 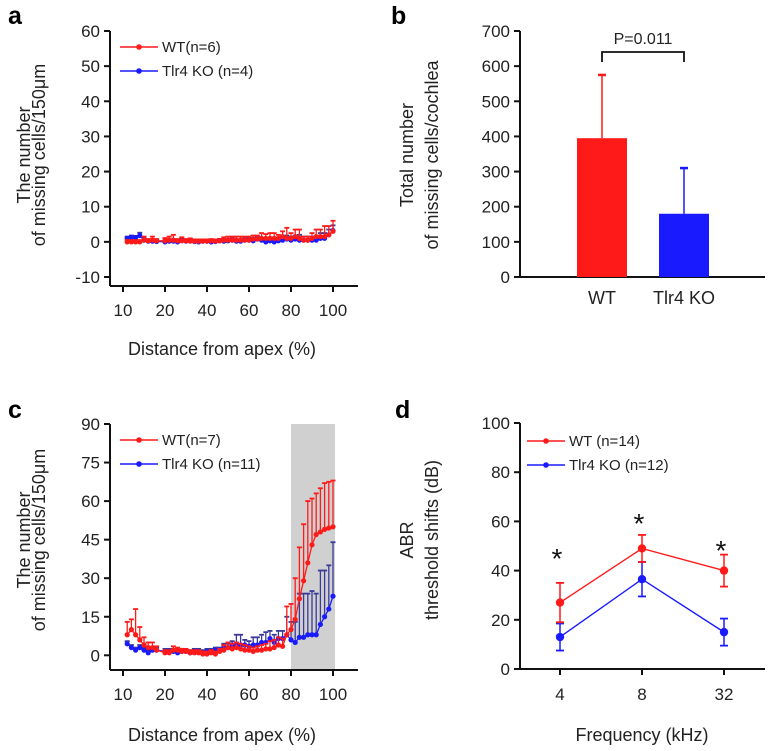 What do you see at coordinates (432, 154) in the screenshot?
I see `y-axis-title-line2: of missing cells/cochlea` at bounding box center [432, 154].